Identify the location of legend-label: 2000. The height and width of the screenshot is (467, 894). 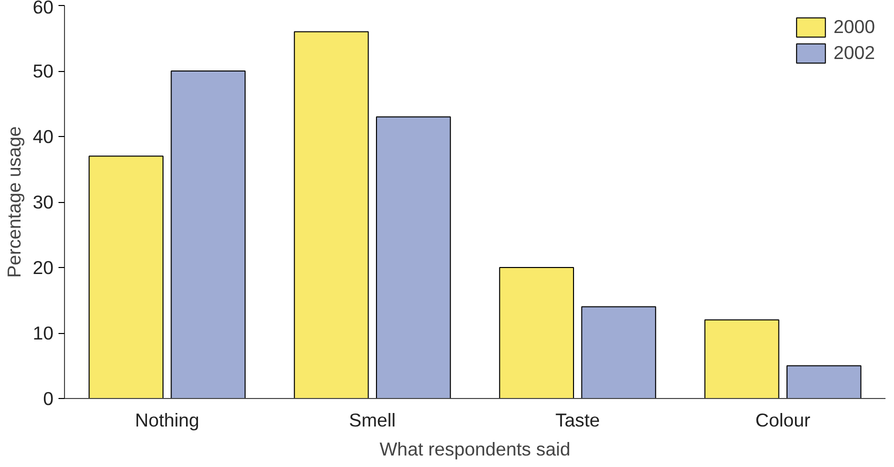
(854, 27).